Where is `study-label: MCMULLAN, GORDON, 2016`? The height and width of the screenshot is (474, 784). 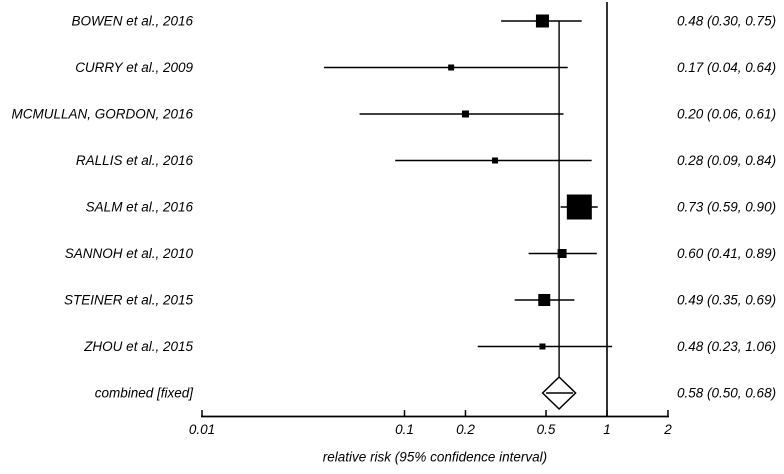
study-label: MCMULLAN, GORDON, 2016 is located at coordinates (102, 114).